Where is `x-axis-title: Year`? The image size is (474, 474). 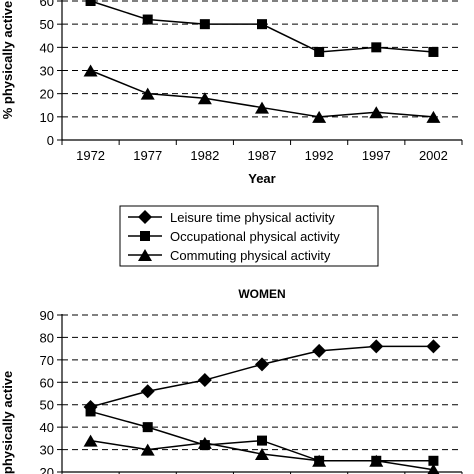
x-axis-title: Year is located at coordinates (261, 178).